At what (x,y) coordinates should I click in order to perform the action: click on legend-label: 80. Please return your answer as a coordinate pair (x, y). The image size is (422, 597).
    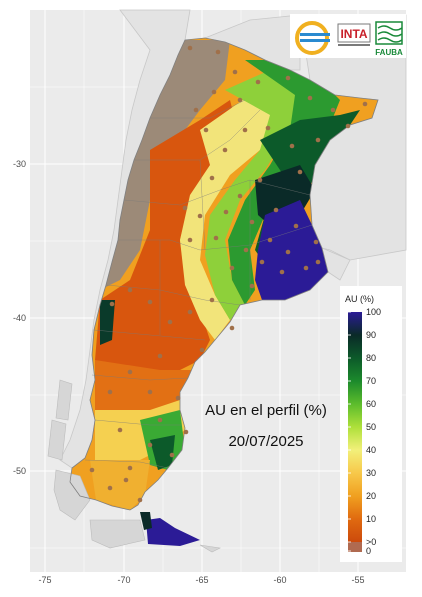
    Looking at the image, I should click on (371, 358).